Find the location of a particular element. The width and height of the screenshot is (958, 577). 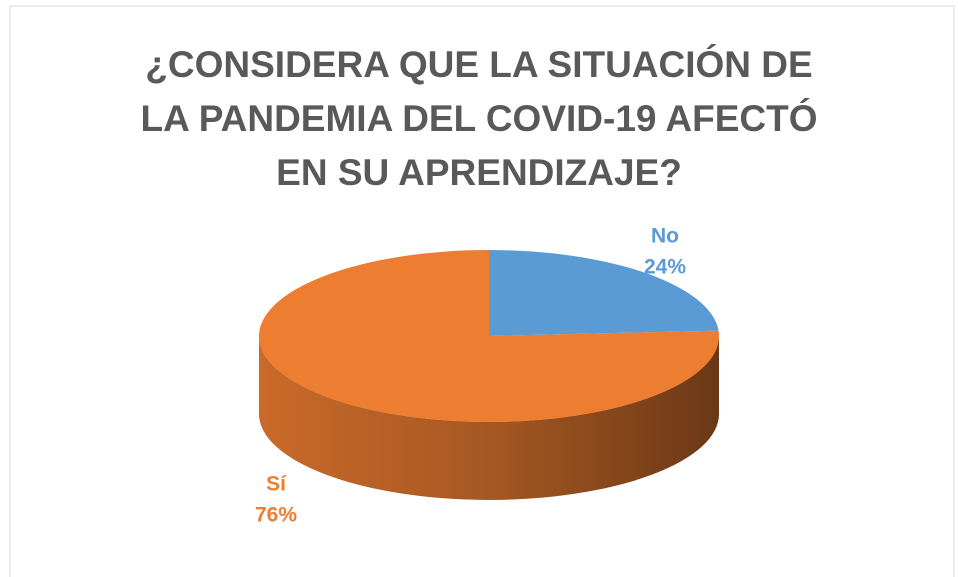

side-shade is located at coordinates (489, 418).